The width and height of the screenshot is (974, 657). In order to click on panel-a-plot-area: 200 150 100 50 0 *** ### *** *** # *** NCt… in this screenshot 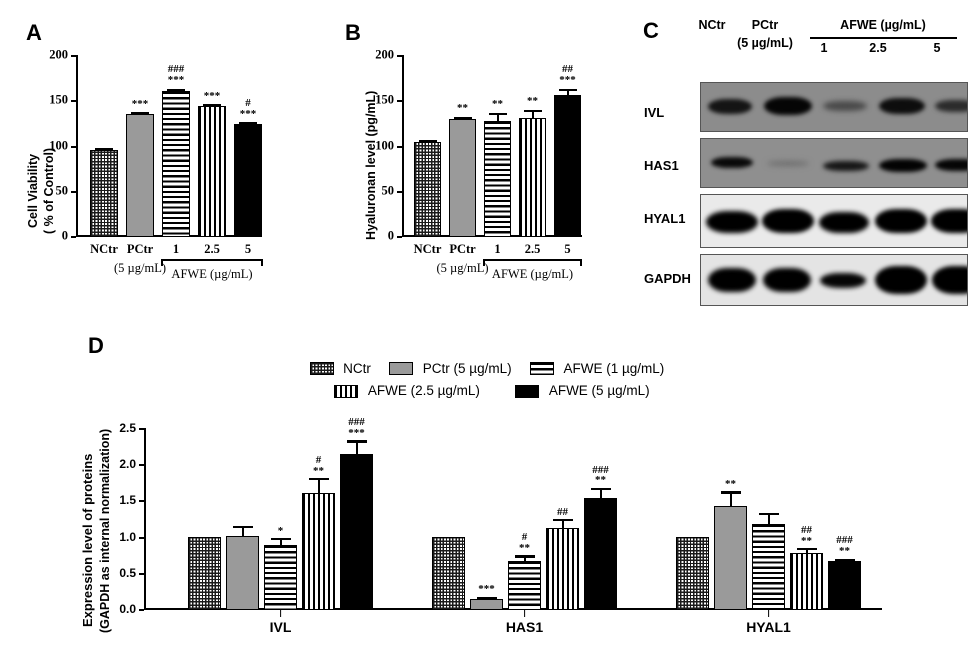, I will do `click(156, 164)`.